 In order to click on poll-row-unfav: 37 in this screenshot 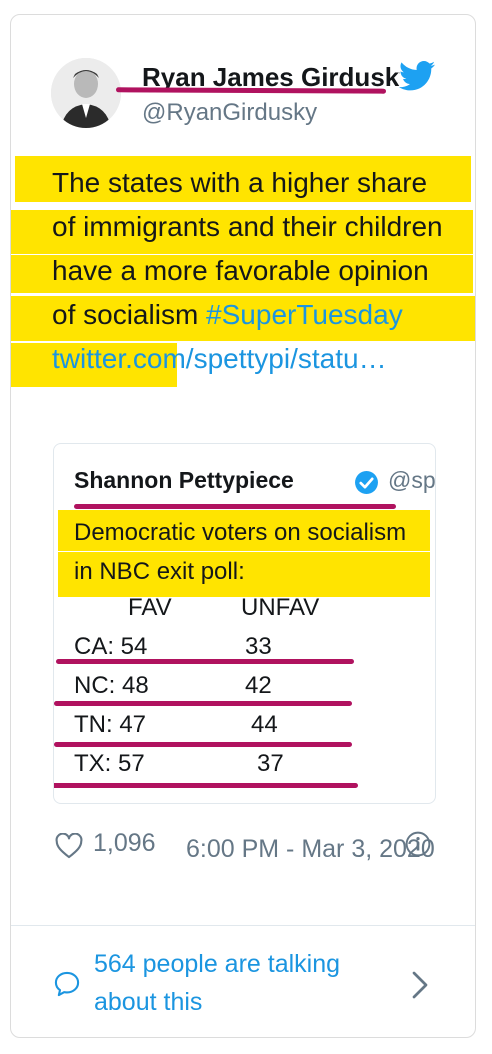, I will do `click(270, 763)`.